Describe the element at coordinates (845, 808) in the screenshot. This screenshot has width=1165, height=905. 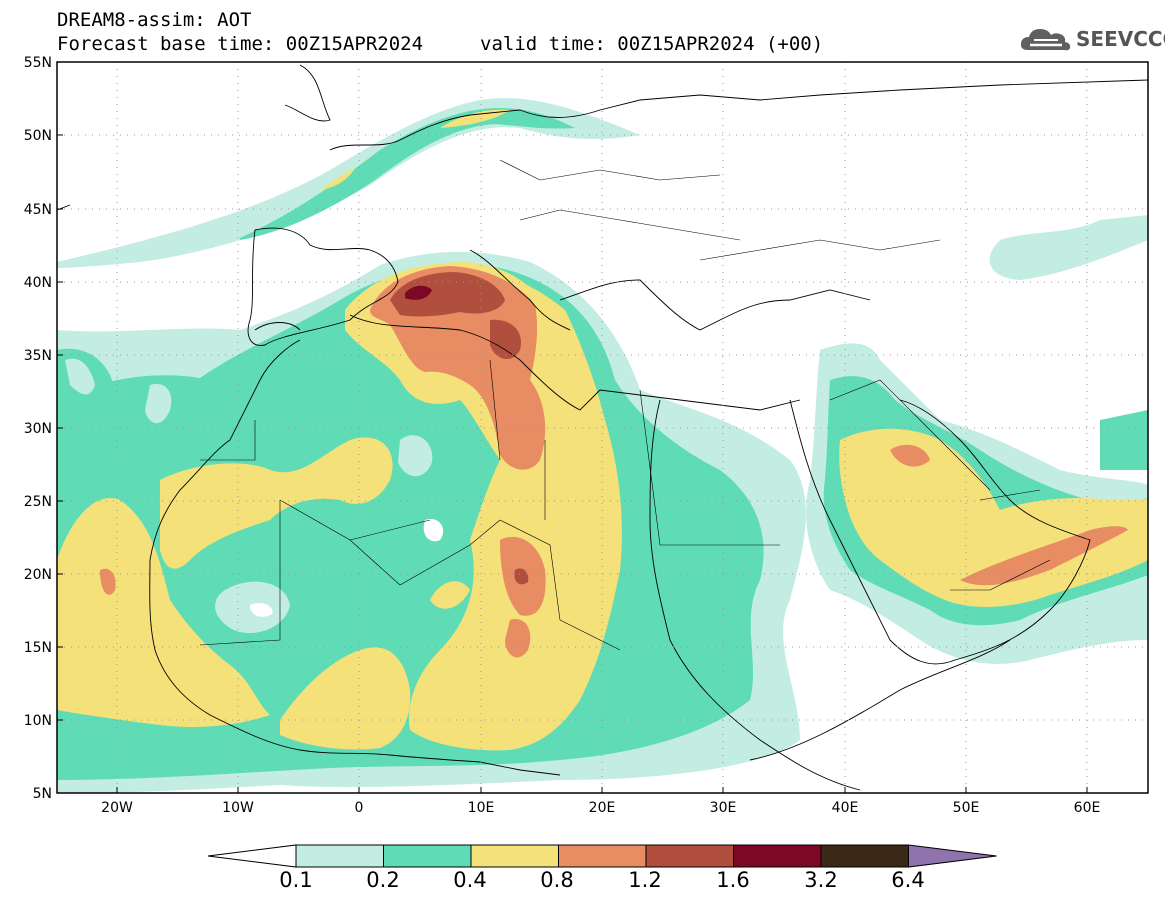
I see `lon-label: 40E` at that location.